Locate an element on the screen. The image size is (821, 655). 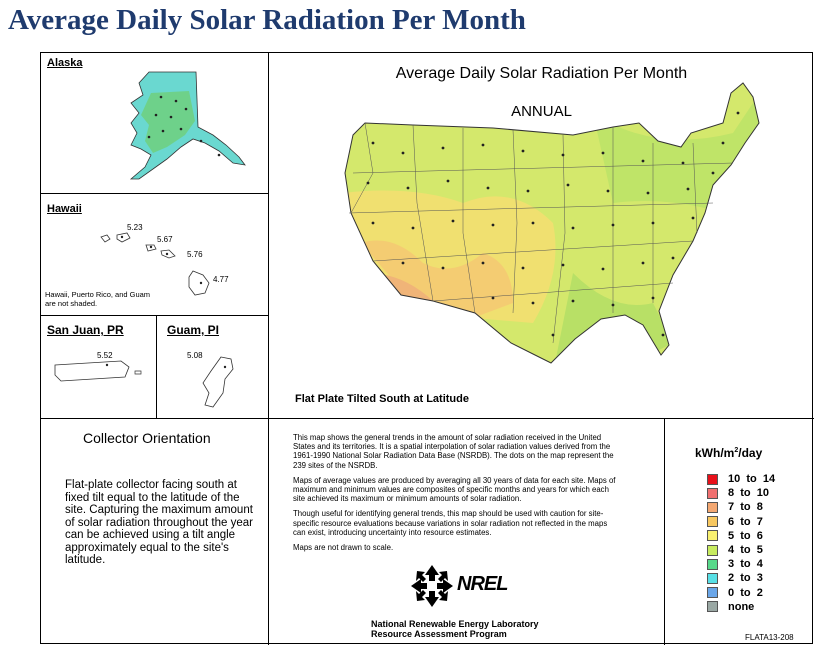
legend-range: 6 to 7 is located at coordinates (745, 521).